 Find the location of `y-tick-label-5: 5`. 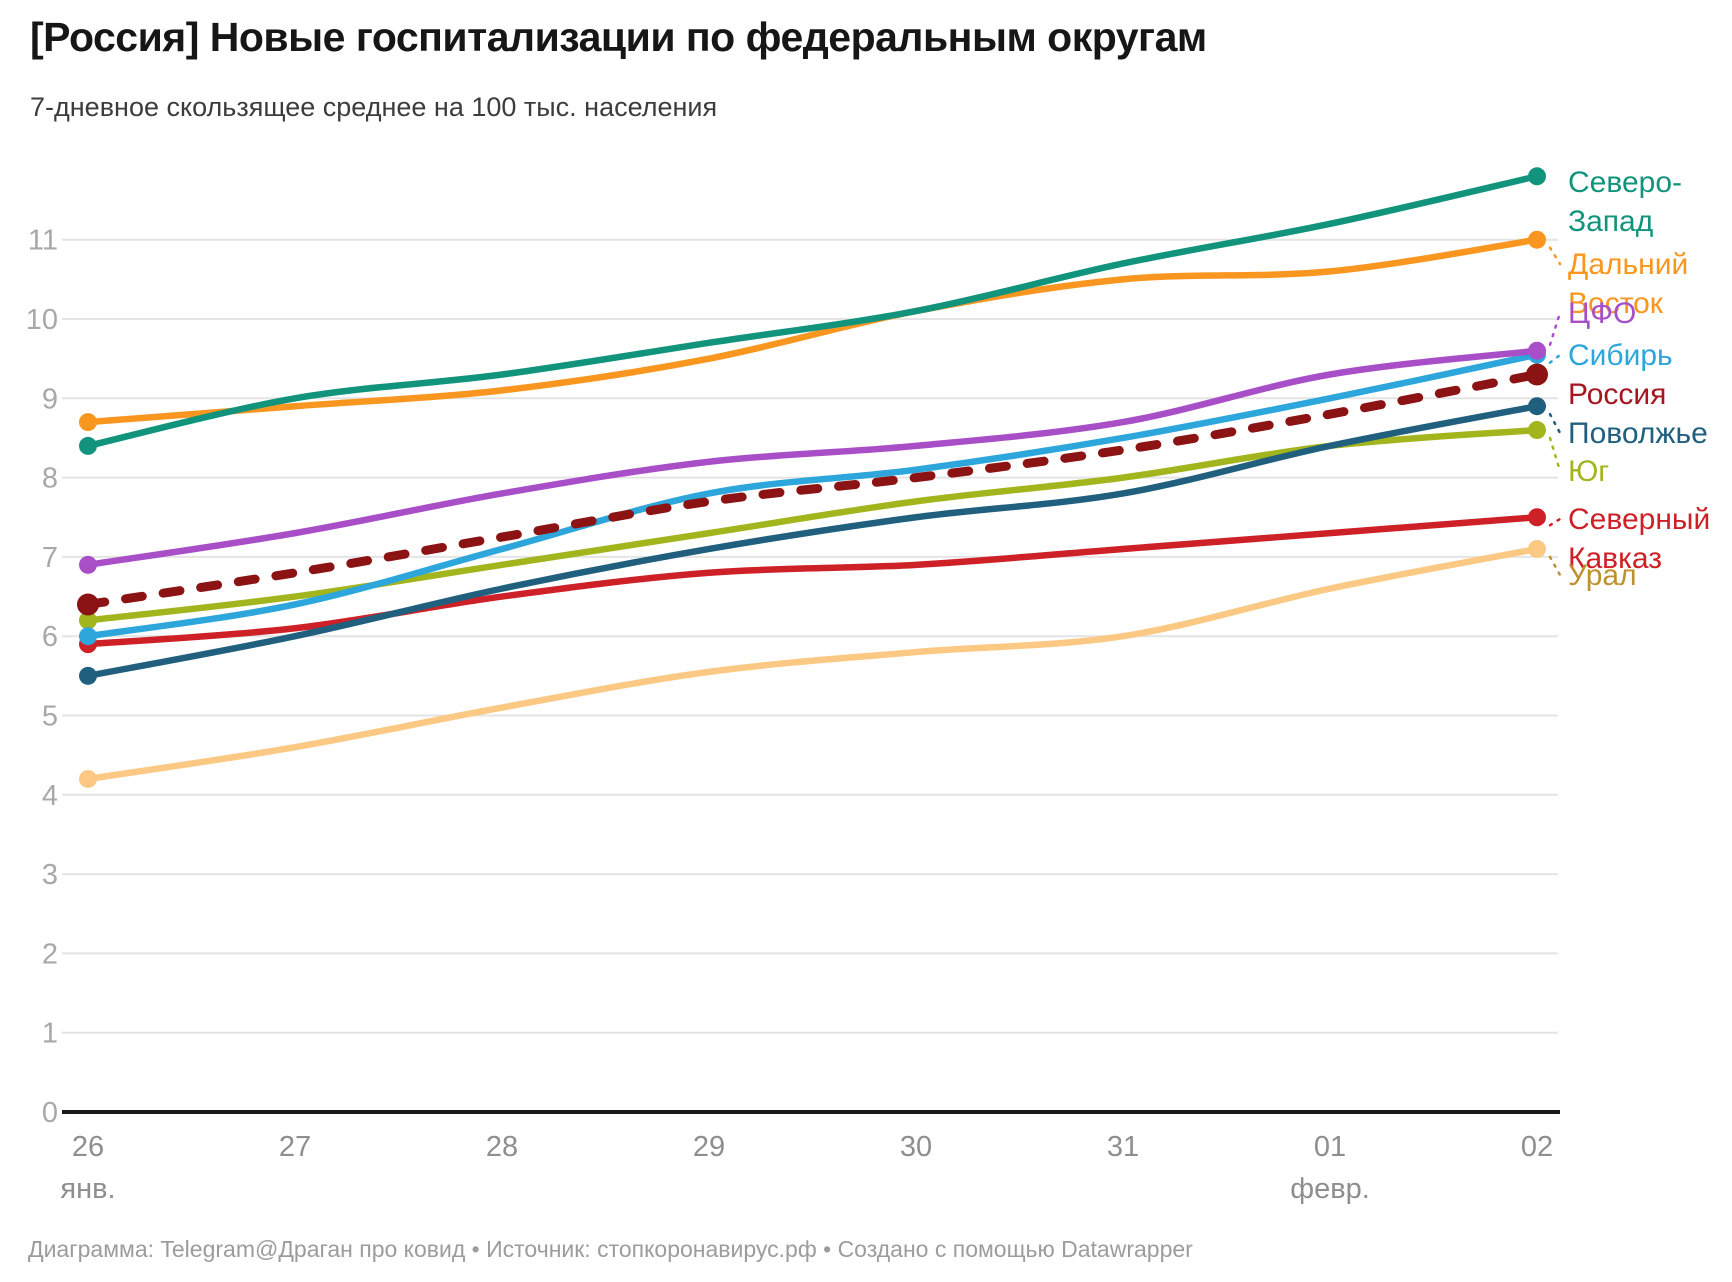

y-tick-label-5: 5 is located at coordinates (50, 717).